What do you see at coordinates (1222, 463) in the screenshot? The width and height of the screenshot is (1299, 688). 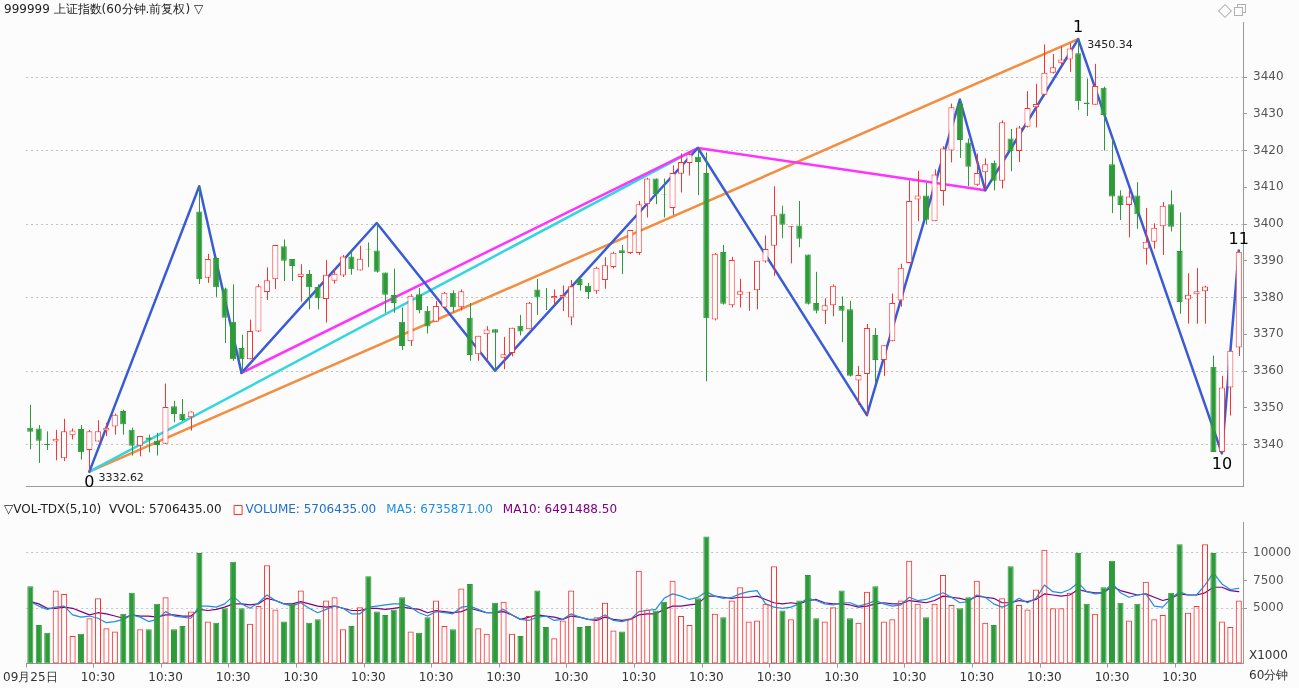 I see `annotation: 10` at bounding box center [1222, 463].